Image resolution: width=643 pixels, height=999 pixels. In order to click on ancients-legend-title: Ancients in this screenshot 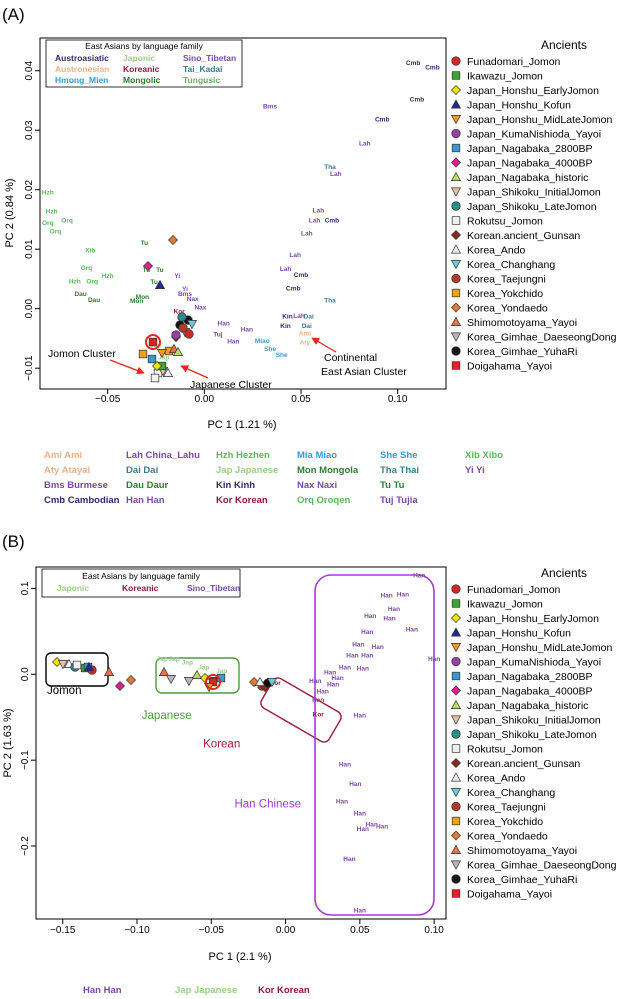, I will do `click(564, 573)`.